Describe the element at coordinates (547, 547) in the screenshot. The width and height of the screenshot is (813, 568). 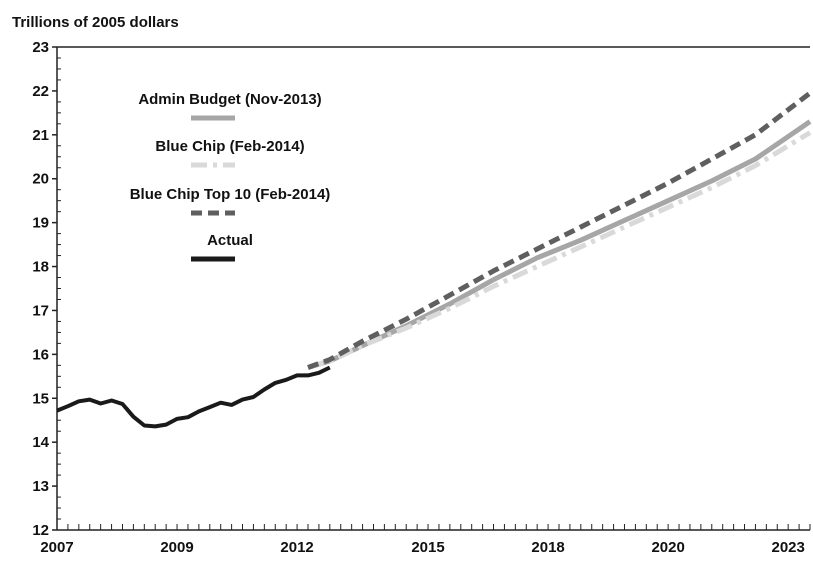
I see `x-tick-label: 2018` at that location.